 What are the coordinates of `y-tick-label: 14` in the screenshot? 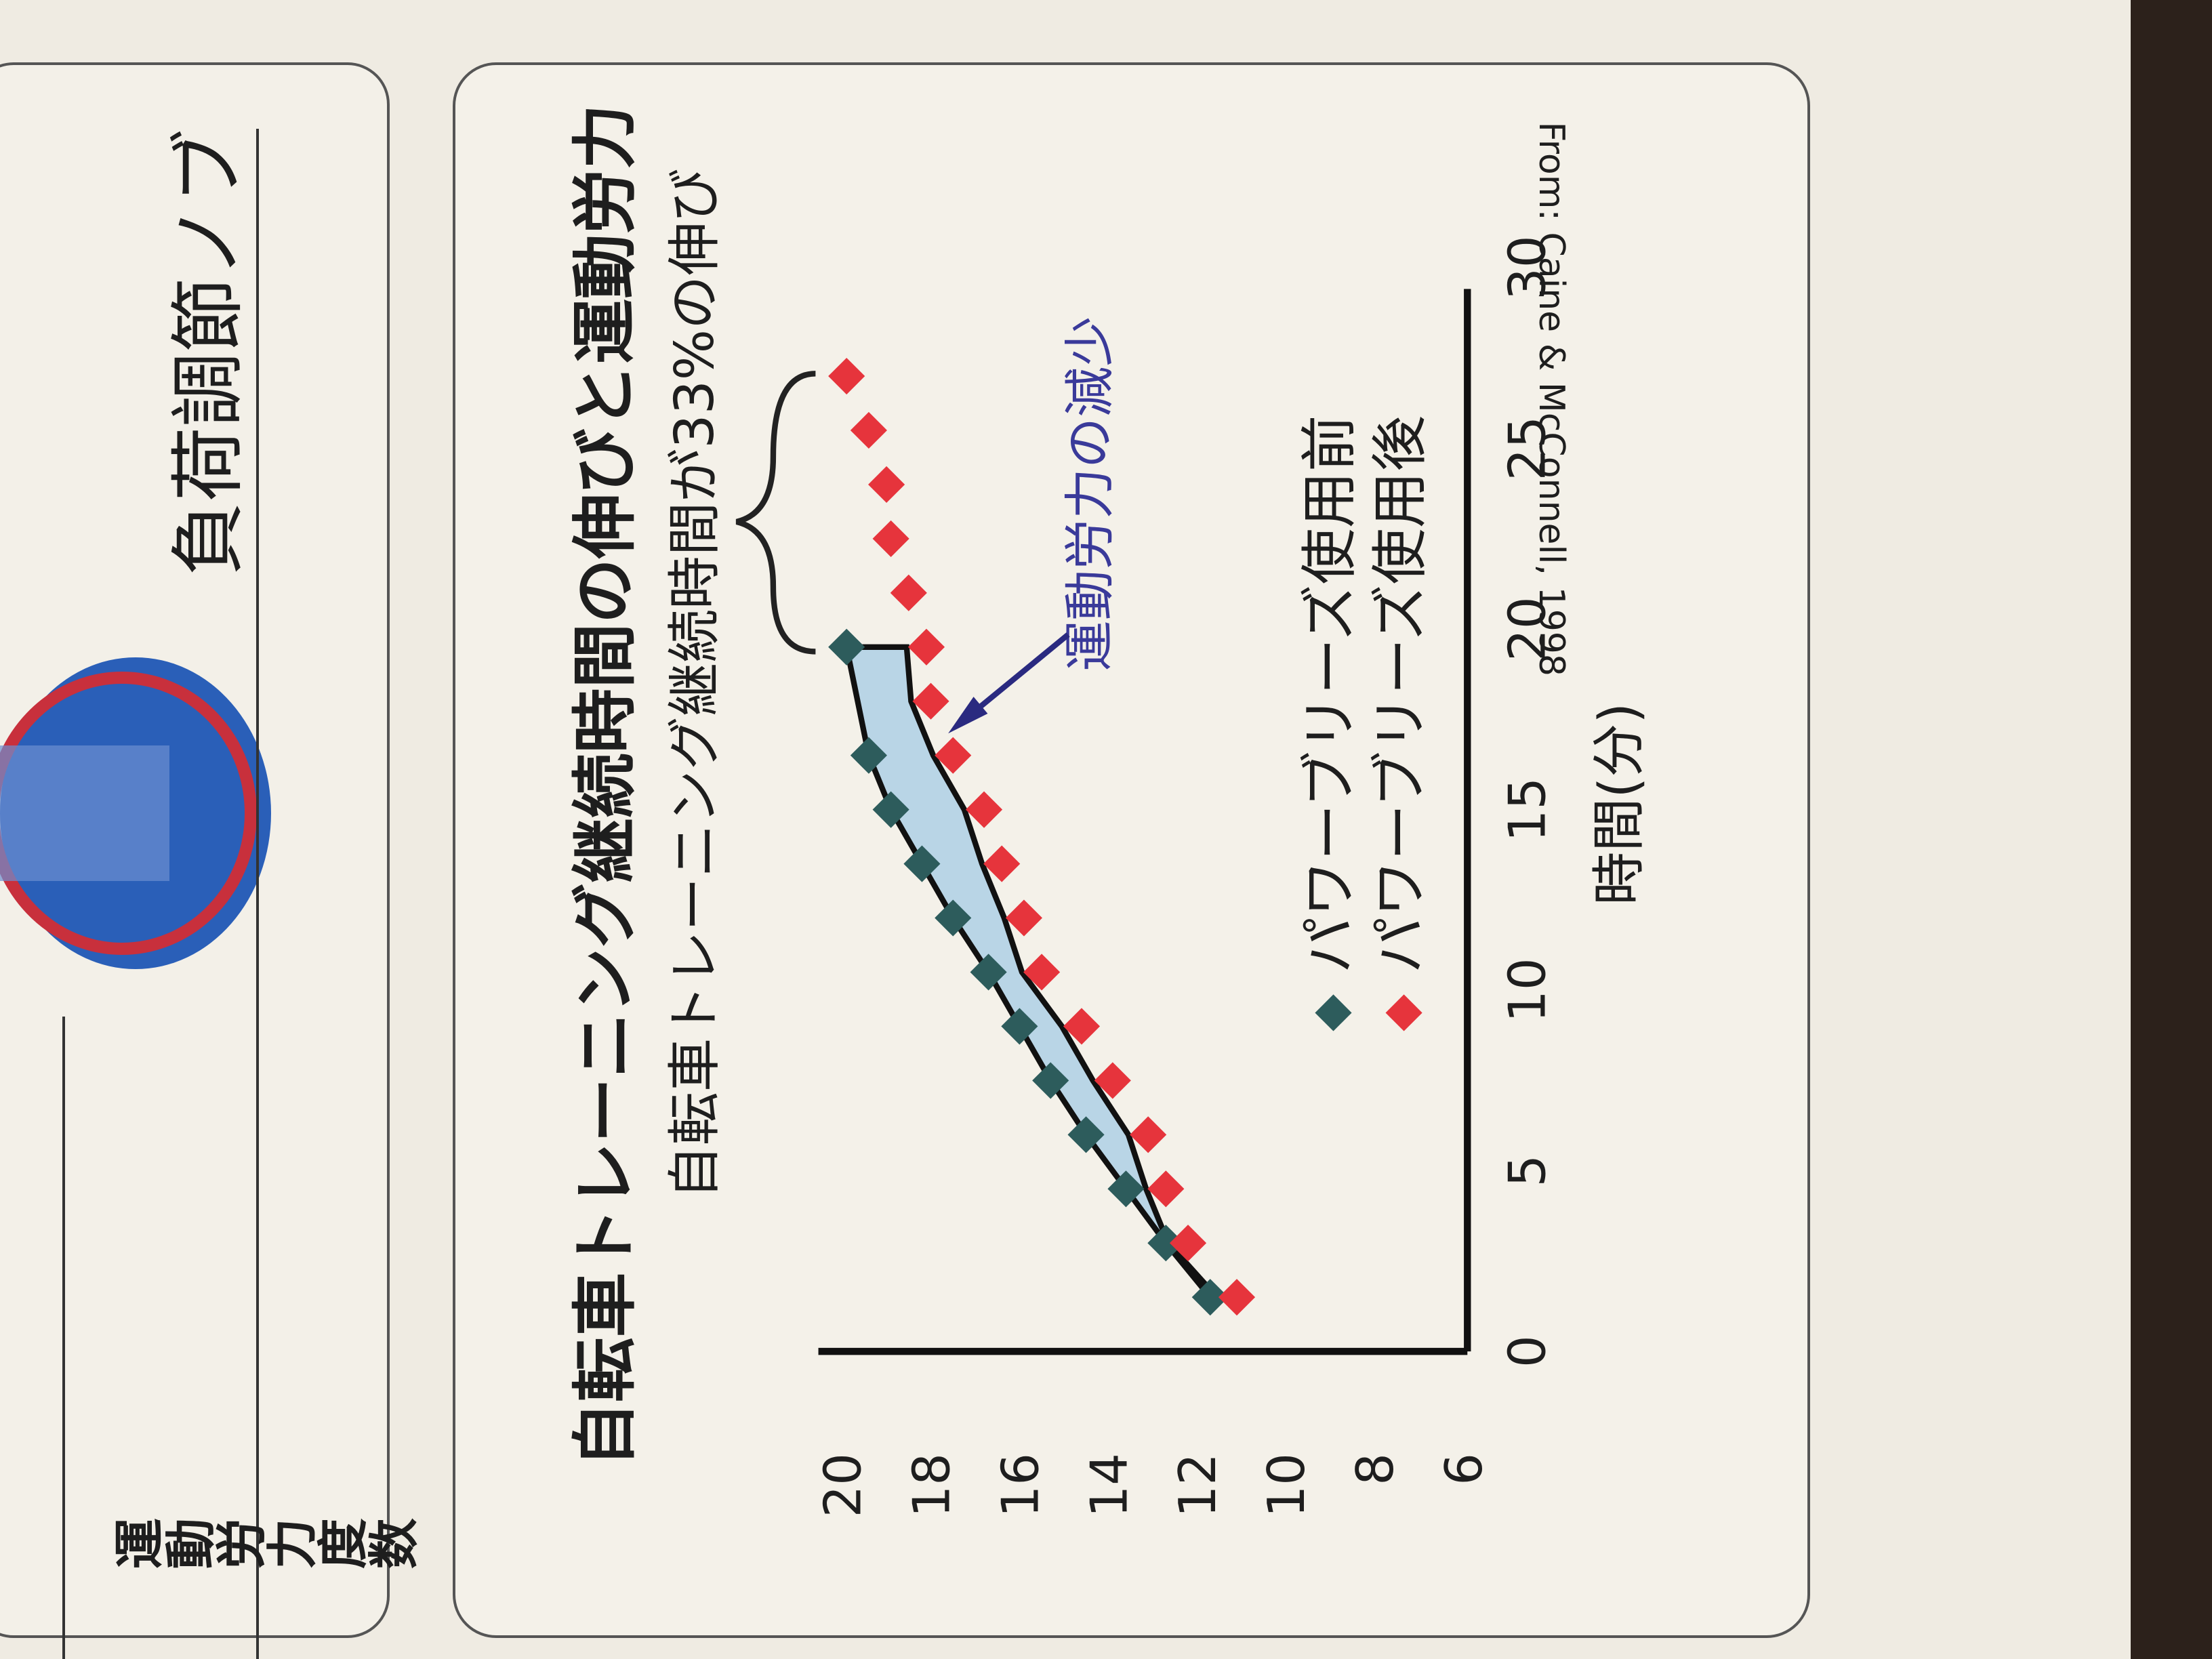 It's located at (1109, 1485).